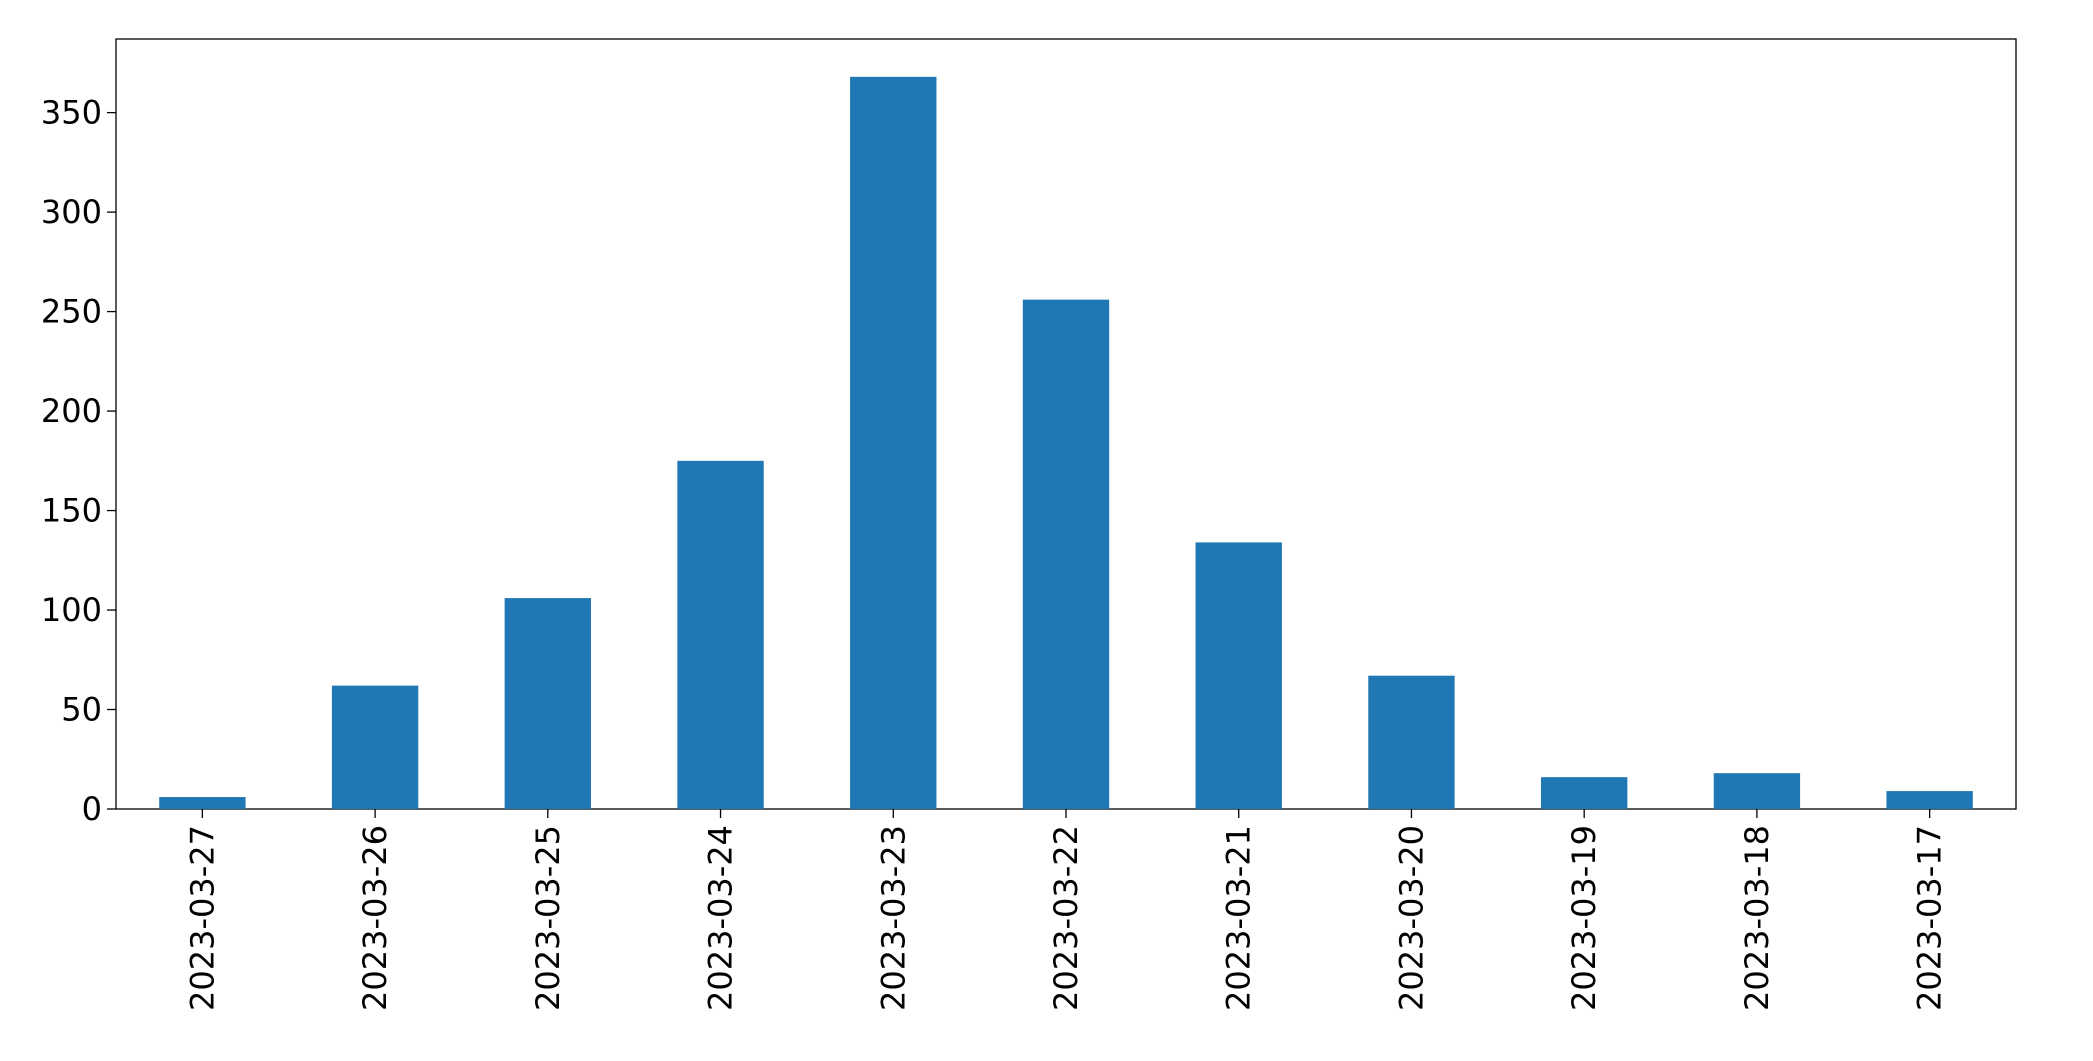 This screenshot has height=1061, width=2093. What do you see at coordinates (375, 918) in the screenshot?
I see `x-tick-label: 2023-03-26` at bounding box center [375, 918].